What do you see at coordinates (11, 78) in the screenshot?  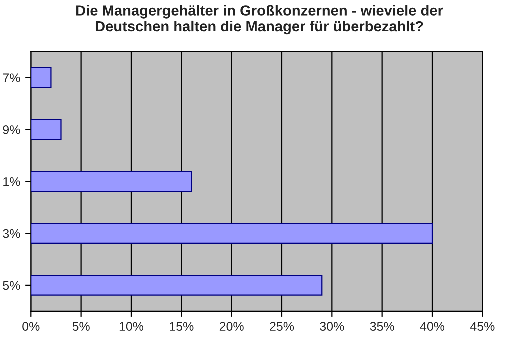 I see `y-tick-label: 7%` at bounding box center [11, 78].